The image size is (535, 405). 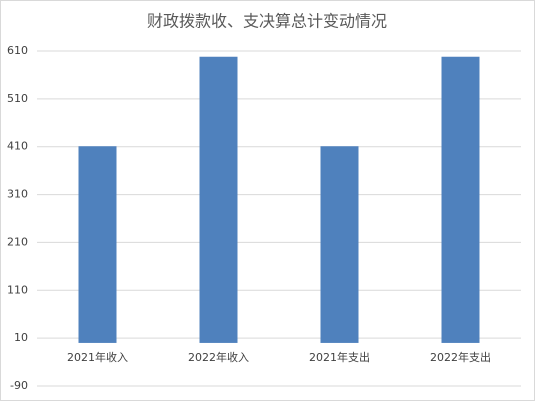 What do you see at coordinates (267, 21) in the screenshot?
I see `chart-title: 财政拨款收、支决算总计变动情况` at bounding box center [267, 21].